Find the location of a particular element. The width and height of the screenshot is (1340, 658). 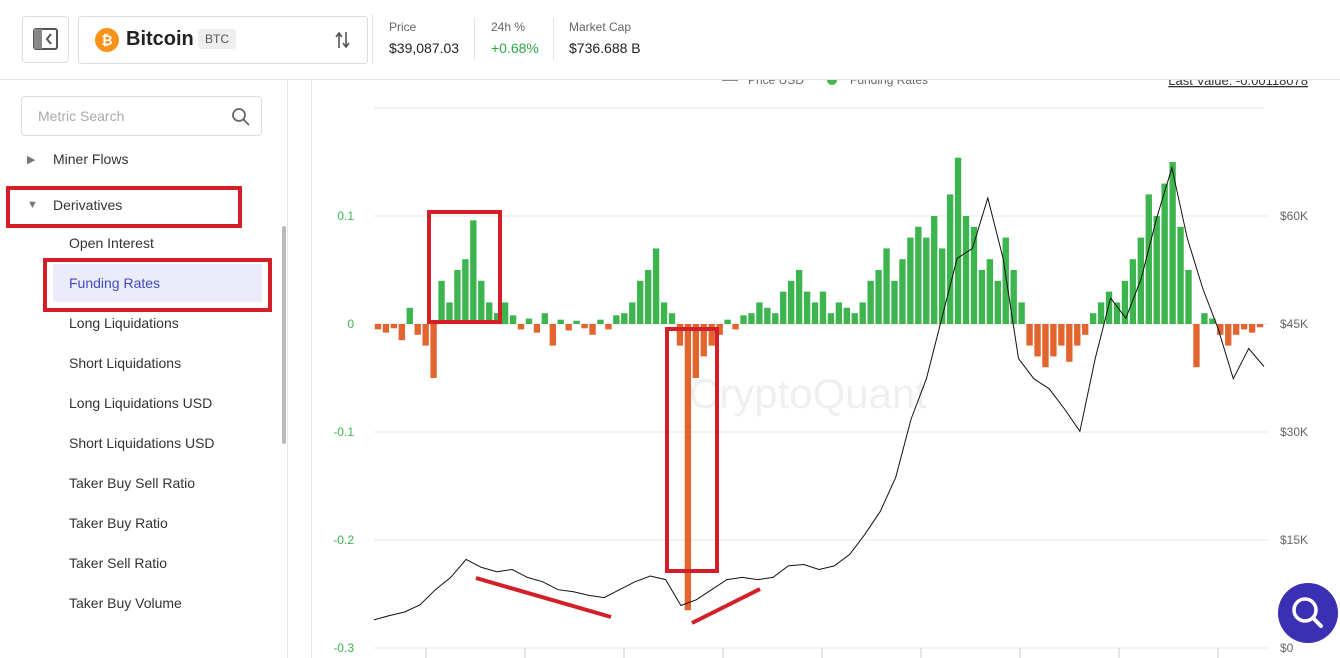

metric-item: Taker Buy Ratio is located at coordinates (118, 523).